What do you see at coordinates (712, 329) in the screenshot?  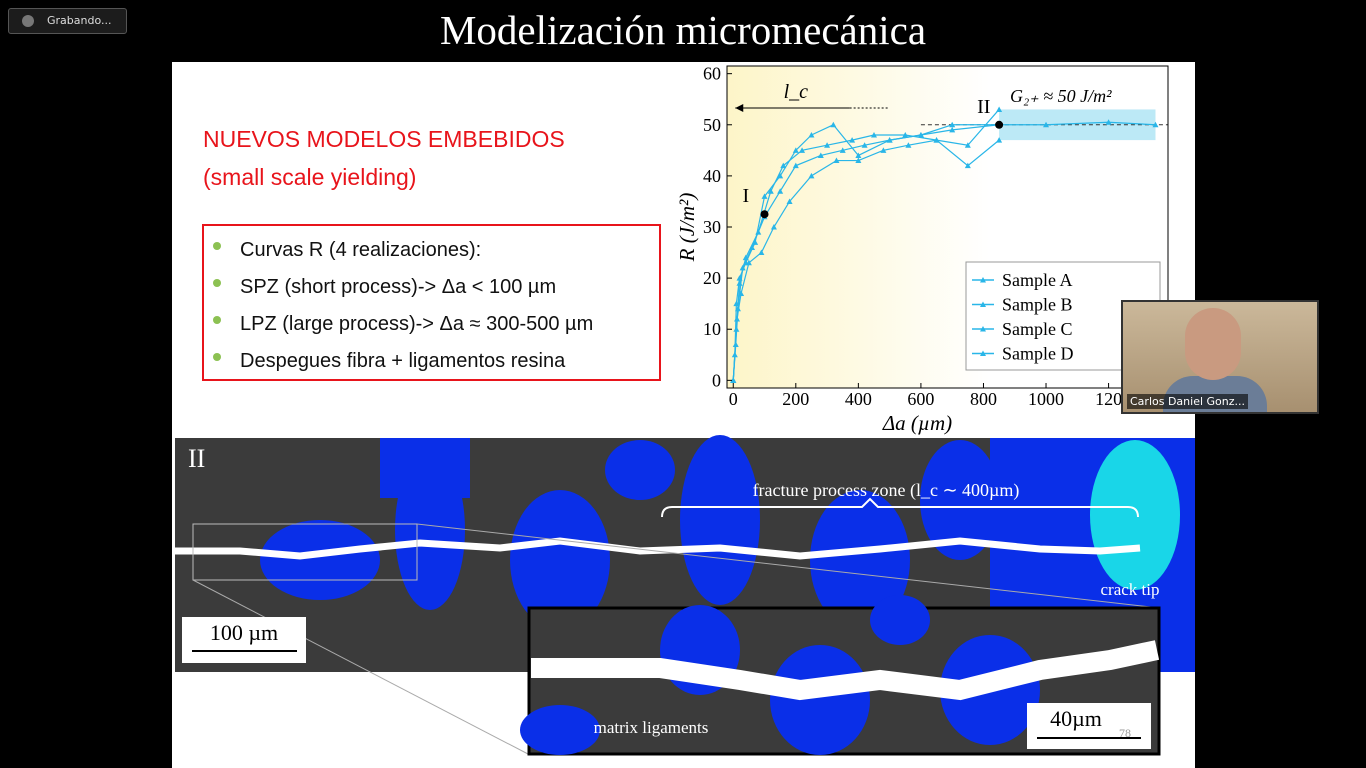 I see `y-tick-label: 10` at bounding box center [712, 329].